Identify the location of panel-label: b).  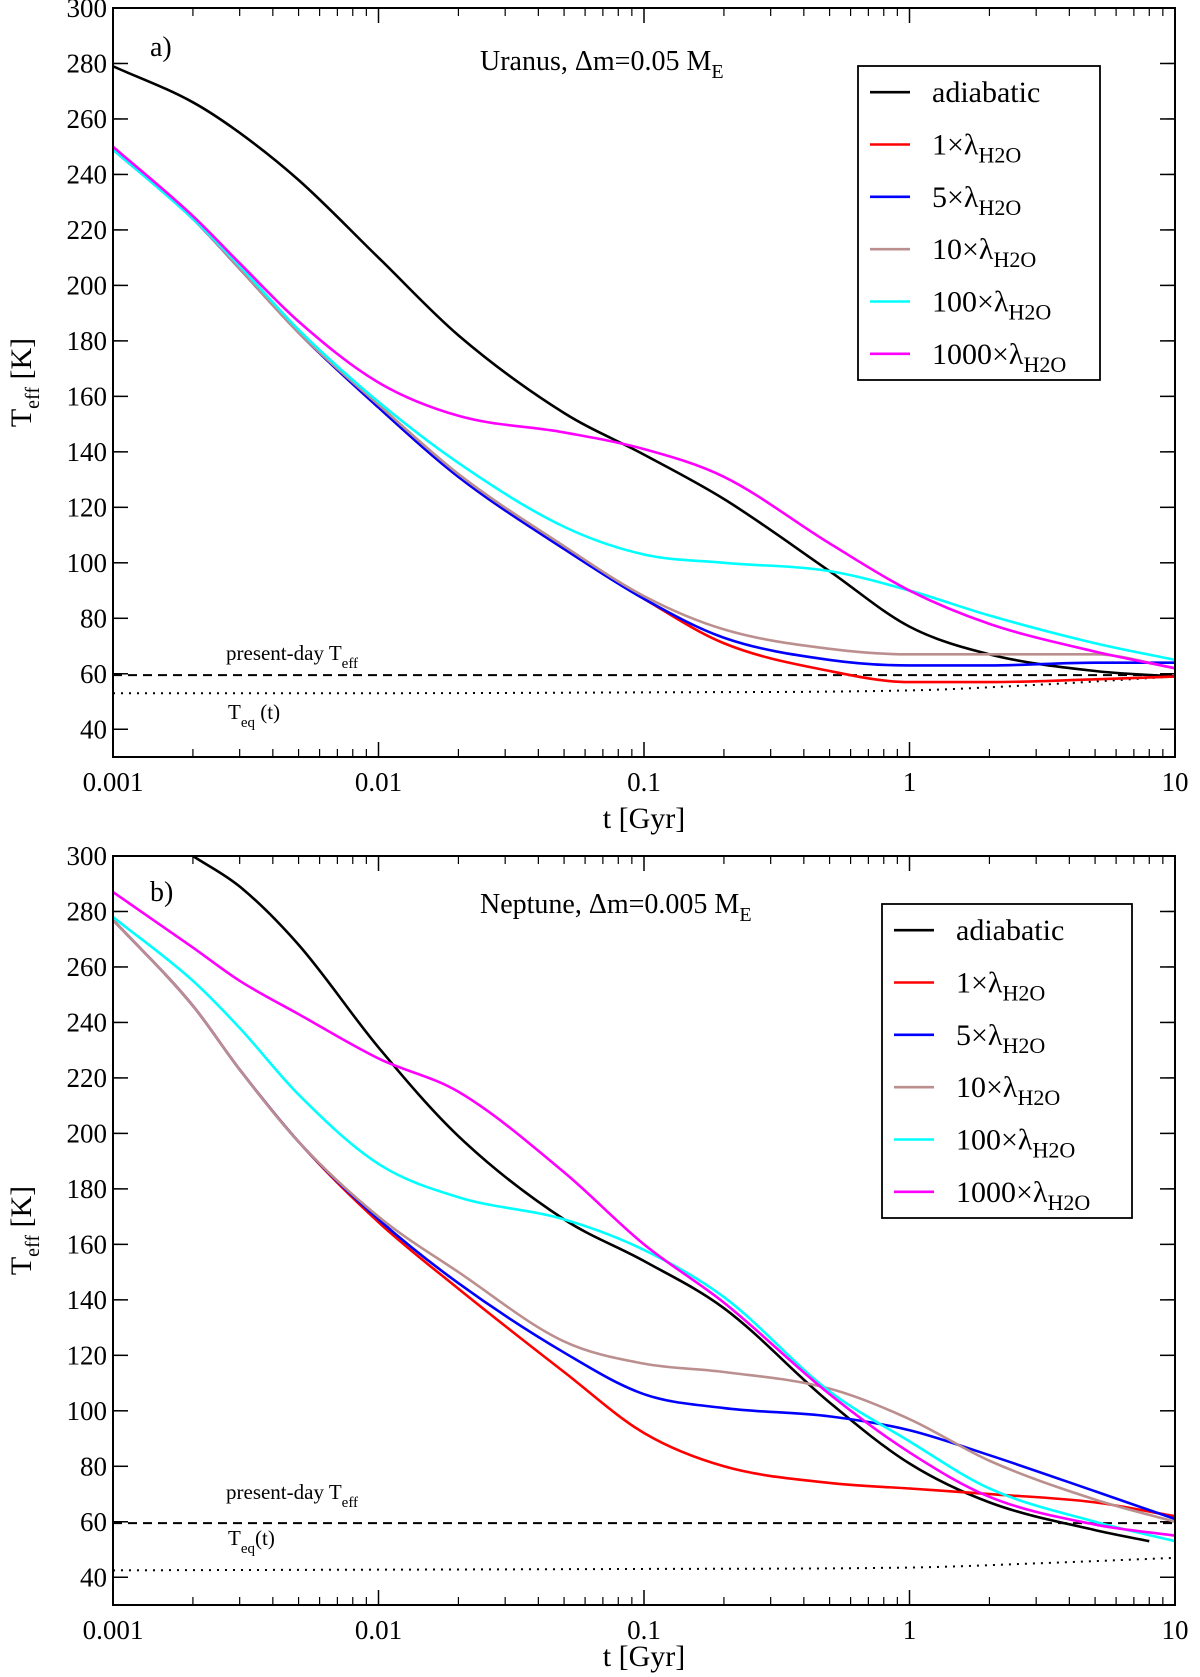
(161, 892).